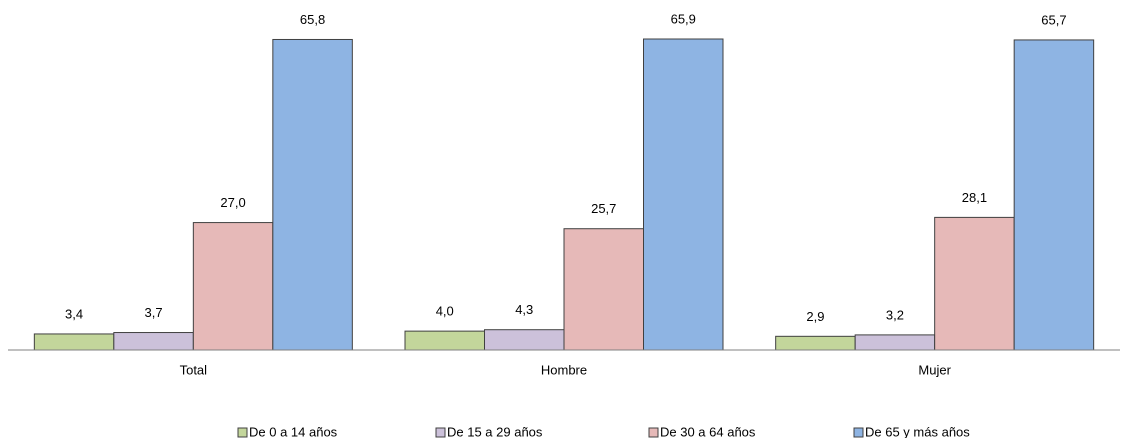 The image size is (1129, 438). What do you see at coordinates (495, 431) in the screenshot?
I see `legend-label: De 15 a 29 años` at bounding box center [495, 431].